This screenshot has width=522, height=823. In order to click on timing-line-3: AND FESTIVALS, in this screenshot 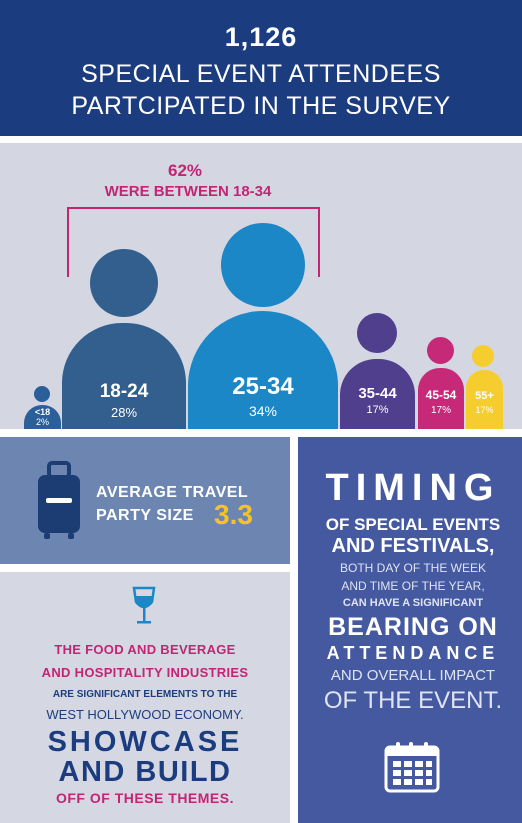, I will do `click(413, 546)`.